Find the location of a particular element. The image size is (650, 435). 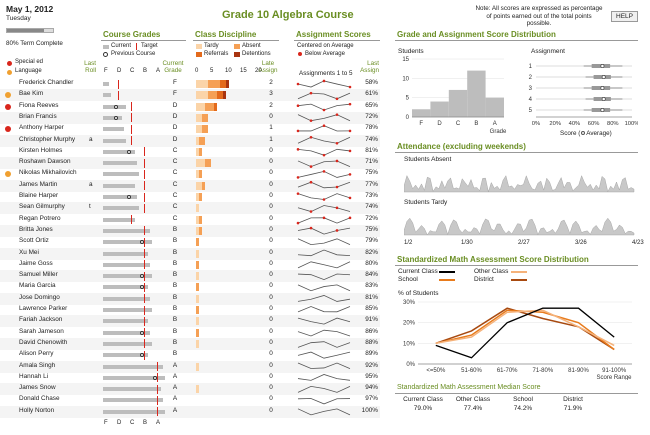

table-row: Lawrence Parker B 0 85% is located at coordinates (190, 310).